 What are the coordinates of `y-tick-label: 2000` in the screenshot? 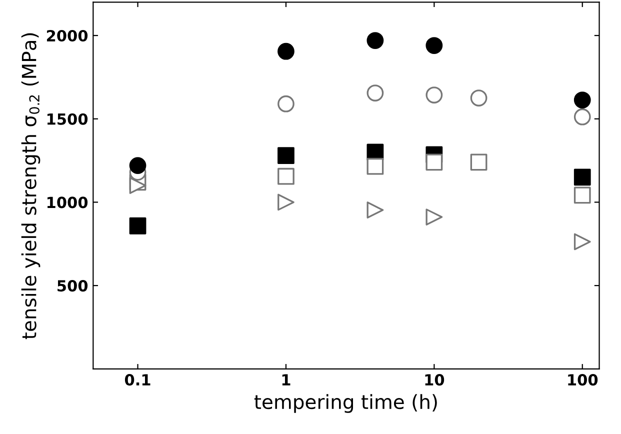 It's located at (67, 36).